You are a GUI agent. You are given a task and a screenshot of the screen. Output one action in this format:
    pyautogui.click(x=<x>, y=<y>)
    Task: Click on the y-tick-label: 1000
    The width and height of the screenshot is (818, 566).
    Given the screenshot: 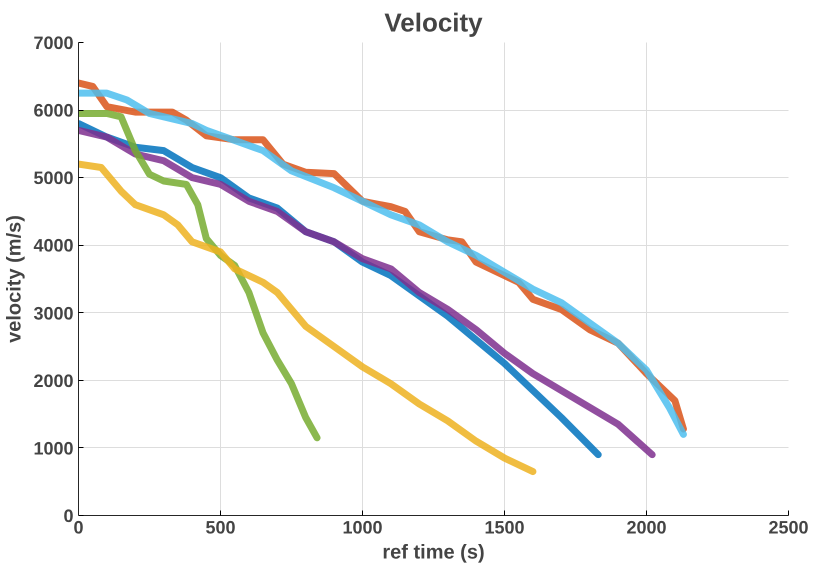 What is the action you would take?
    pyautogui.click(x=53, y=448)
    